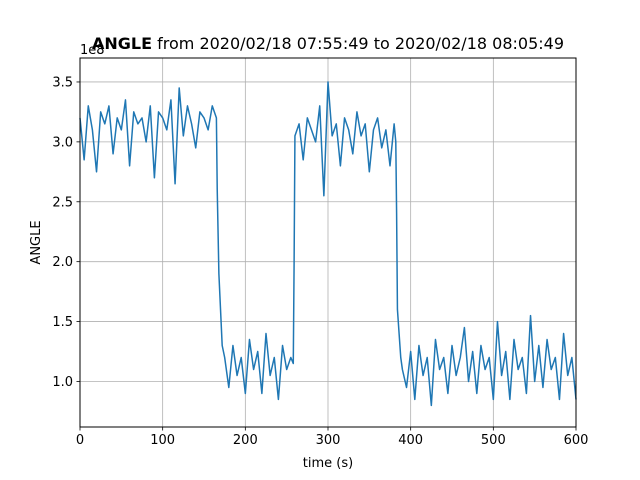  I want to click on x-axis: 0 100 200 300 400 500 600, so click(332, 437).